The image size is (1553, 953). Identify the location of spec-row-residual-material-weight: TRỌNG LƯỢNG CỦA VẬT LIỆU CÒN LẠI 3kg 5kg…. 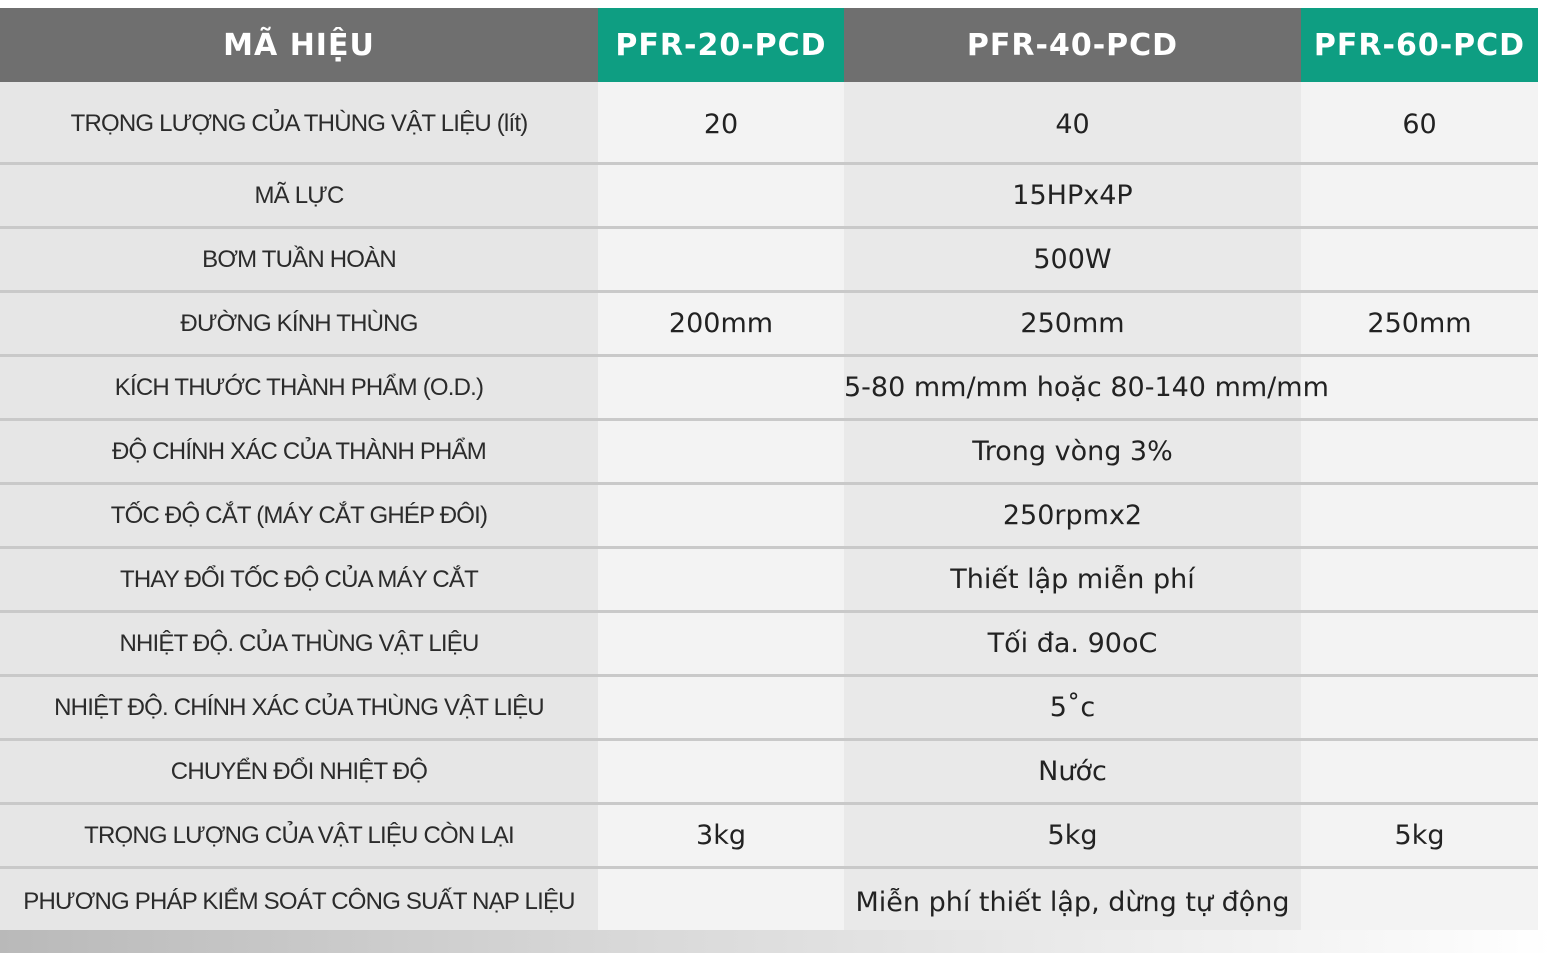
(769, 836).